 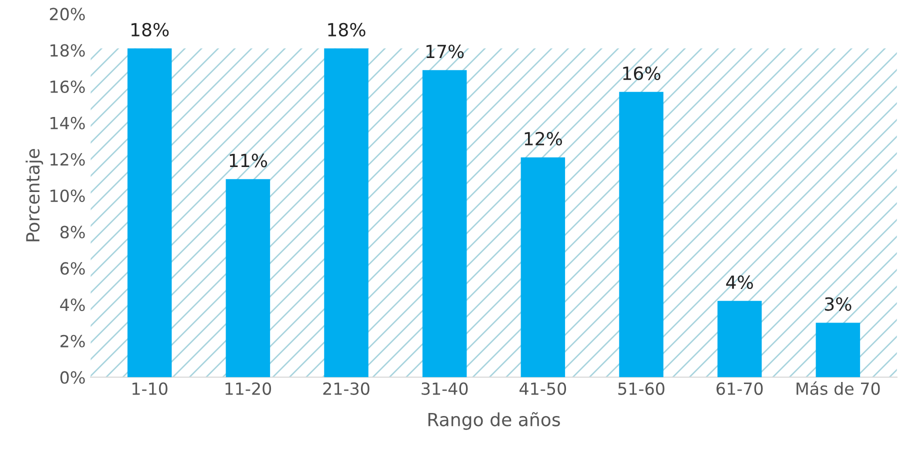 I want to click on x-tick-label: 31-40, so click(x=445, y=388).